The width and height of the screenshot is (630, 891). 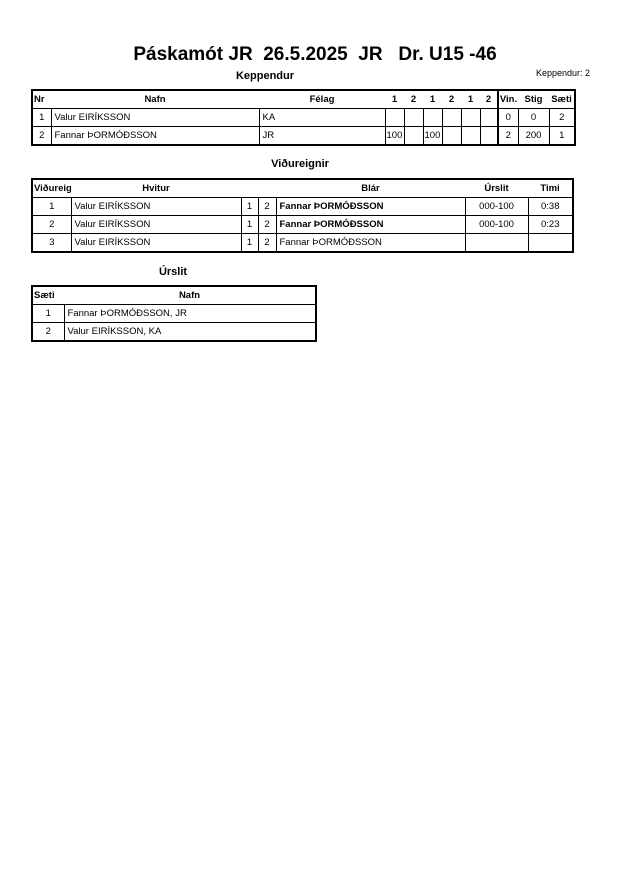 What do you see at coordinates (156, 188) in the screenshot?
I see `col-header: Hvitur` at bounding box center [156, 188].